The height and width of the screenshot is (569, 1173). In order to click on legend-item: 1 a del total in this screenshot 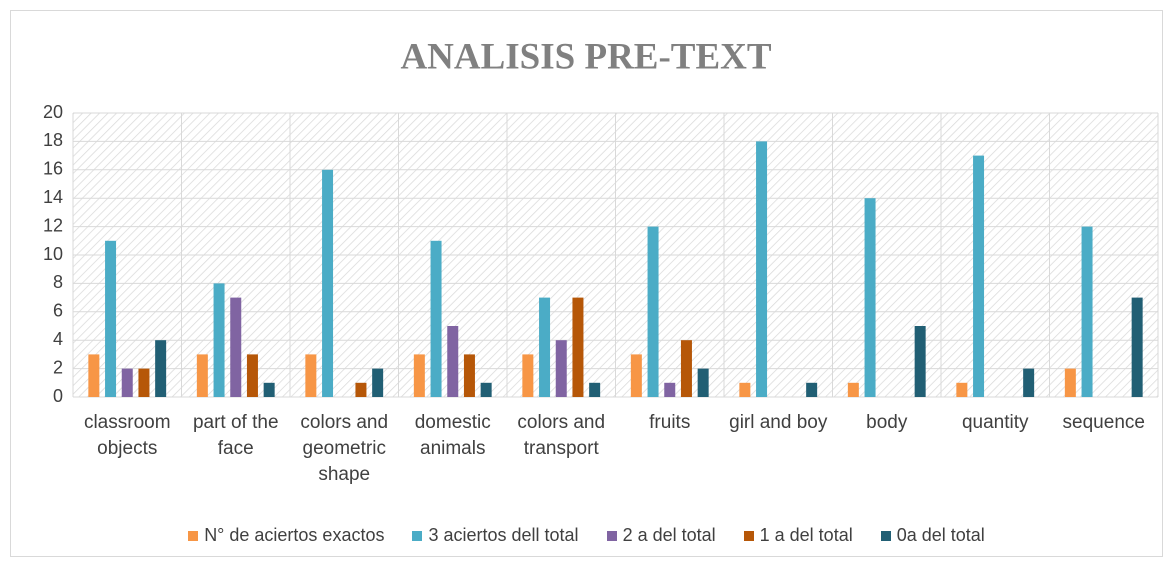, I will do `click(798, 535)`.